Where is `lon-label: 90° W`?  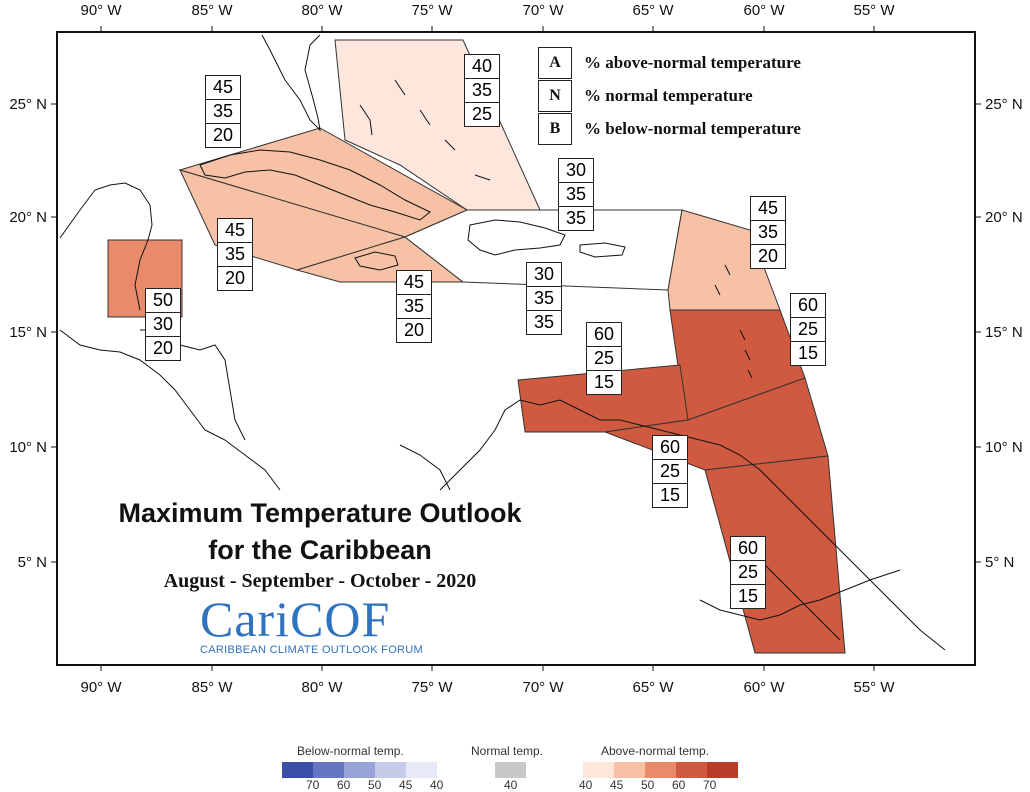 lon-label: 90° W is located at coordinates (101, 10).